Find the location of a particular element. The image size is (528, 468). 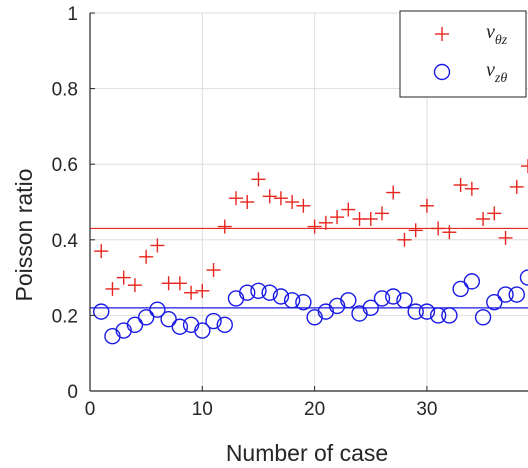

y-tick-label: 0 is located at coordinates (72, 392).